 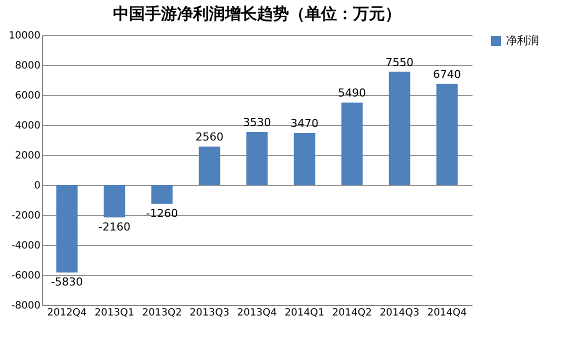 What do you see at coordinates (210, 313) in the screenshot?
I see `x-tick-label: 2013Q3` at bounding box center [210, 313].